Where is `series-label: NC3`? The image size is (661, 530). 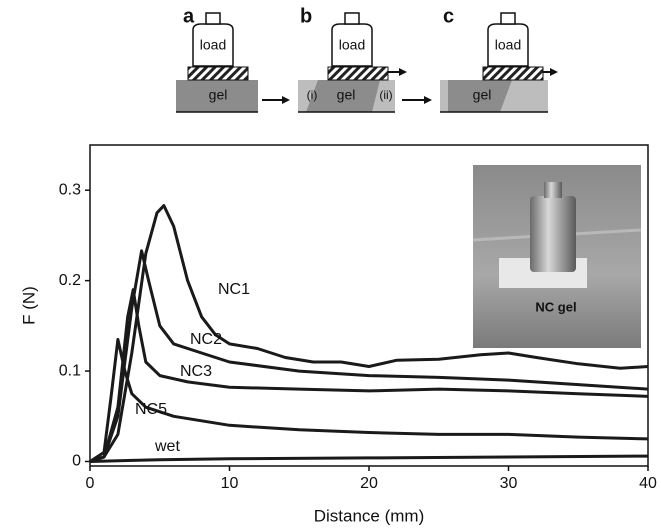 series-label: NC3 is located at coordinates (196, 371).